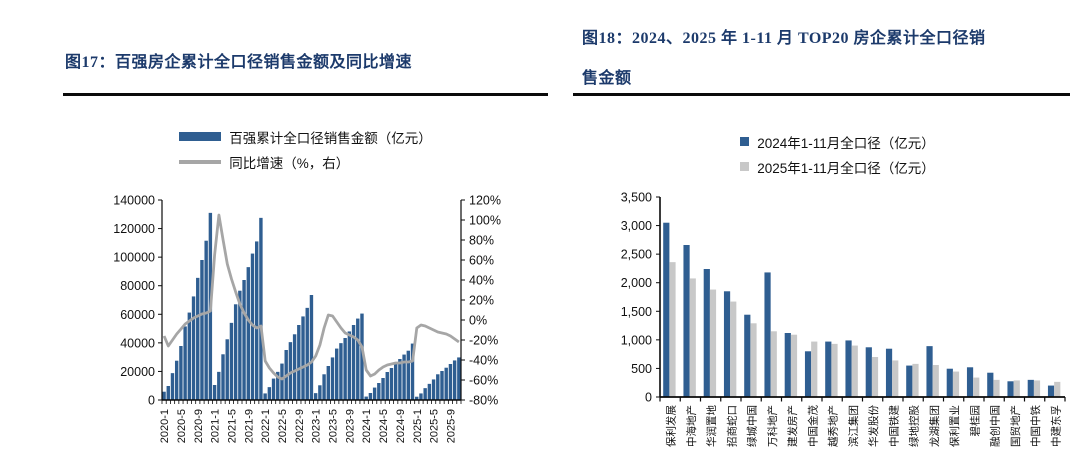 The height and width of the screenshot is (475, 1080). Describe the element at coordinates (846, 143) in the screenshot. I see `series-2024-label: 2024年1-11月全口径（亿元）` at that location.